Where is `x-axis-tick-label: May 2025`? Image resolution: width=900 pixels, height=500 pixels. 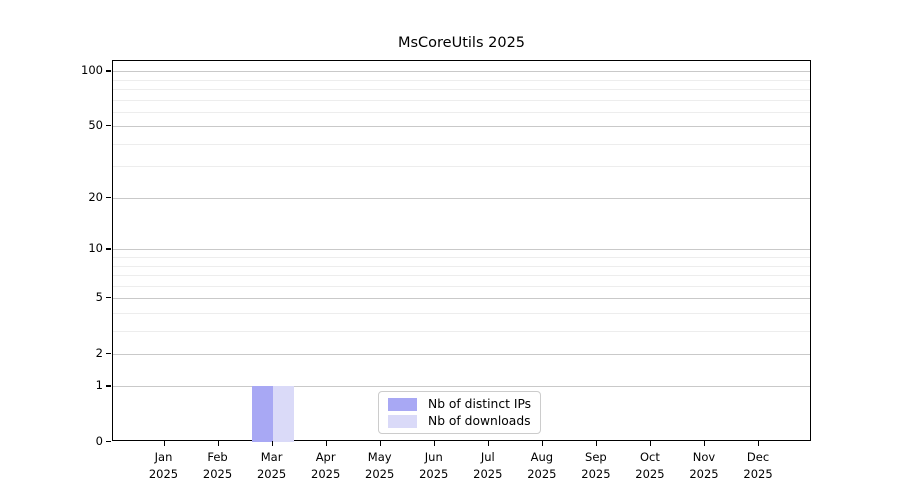
x-axis-tick-label: May 2025 is located at coordinates (380, 466).